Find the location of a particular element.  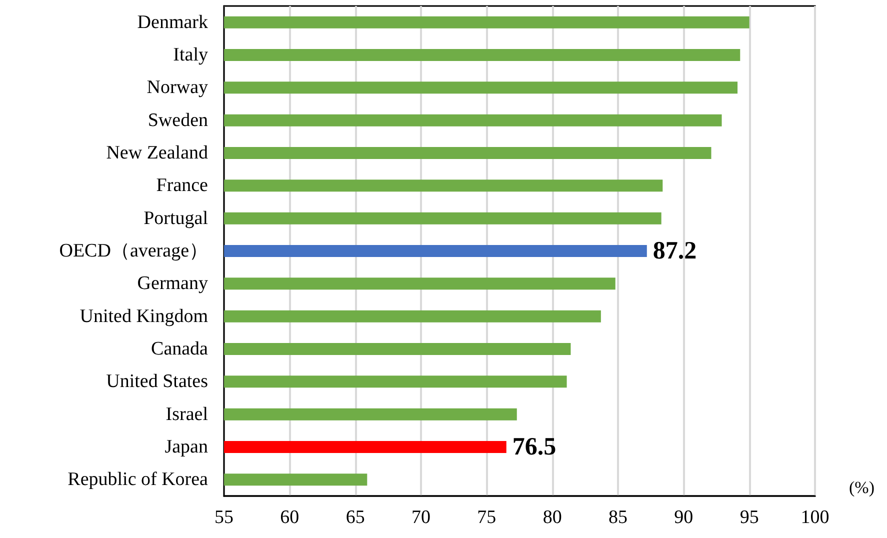

x-tick-label: 85 is located at coordinates (618, 517).